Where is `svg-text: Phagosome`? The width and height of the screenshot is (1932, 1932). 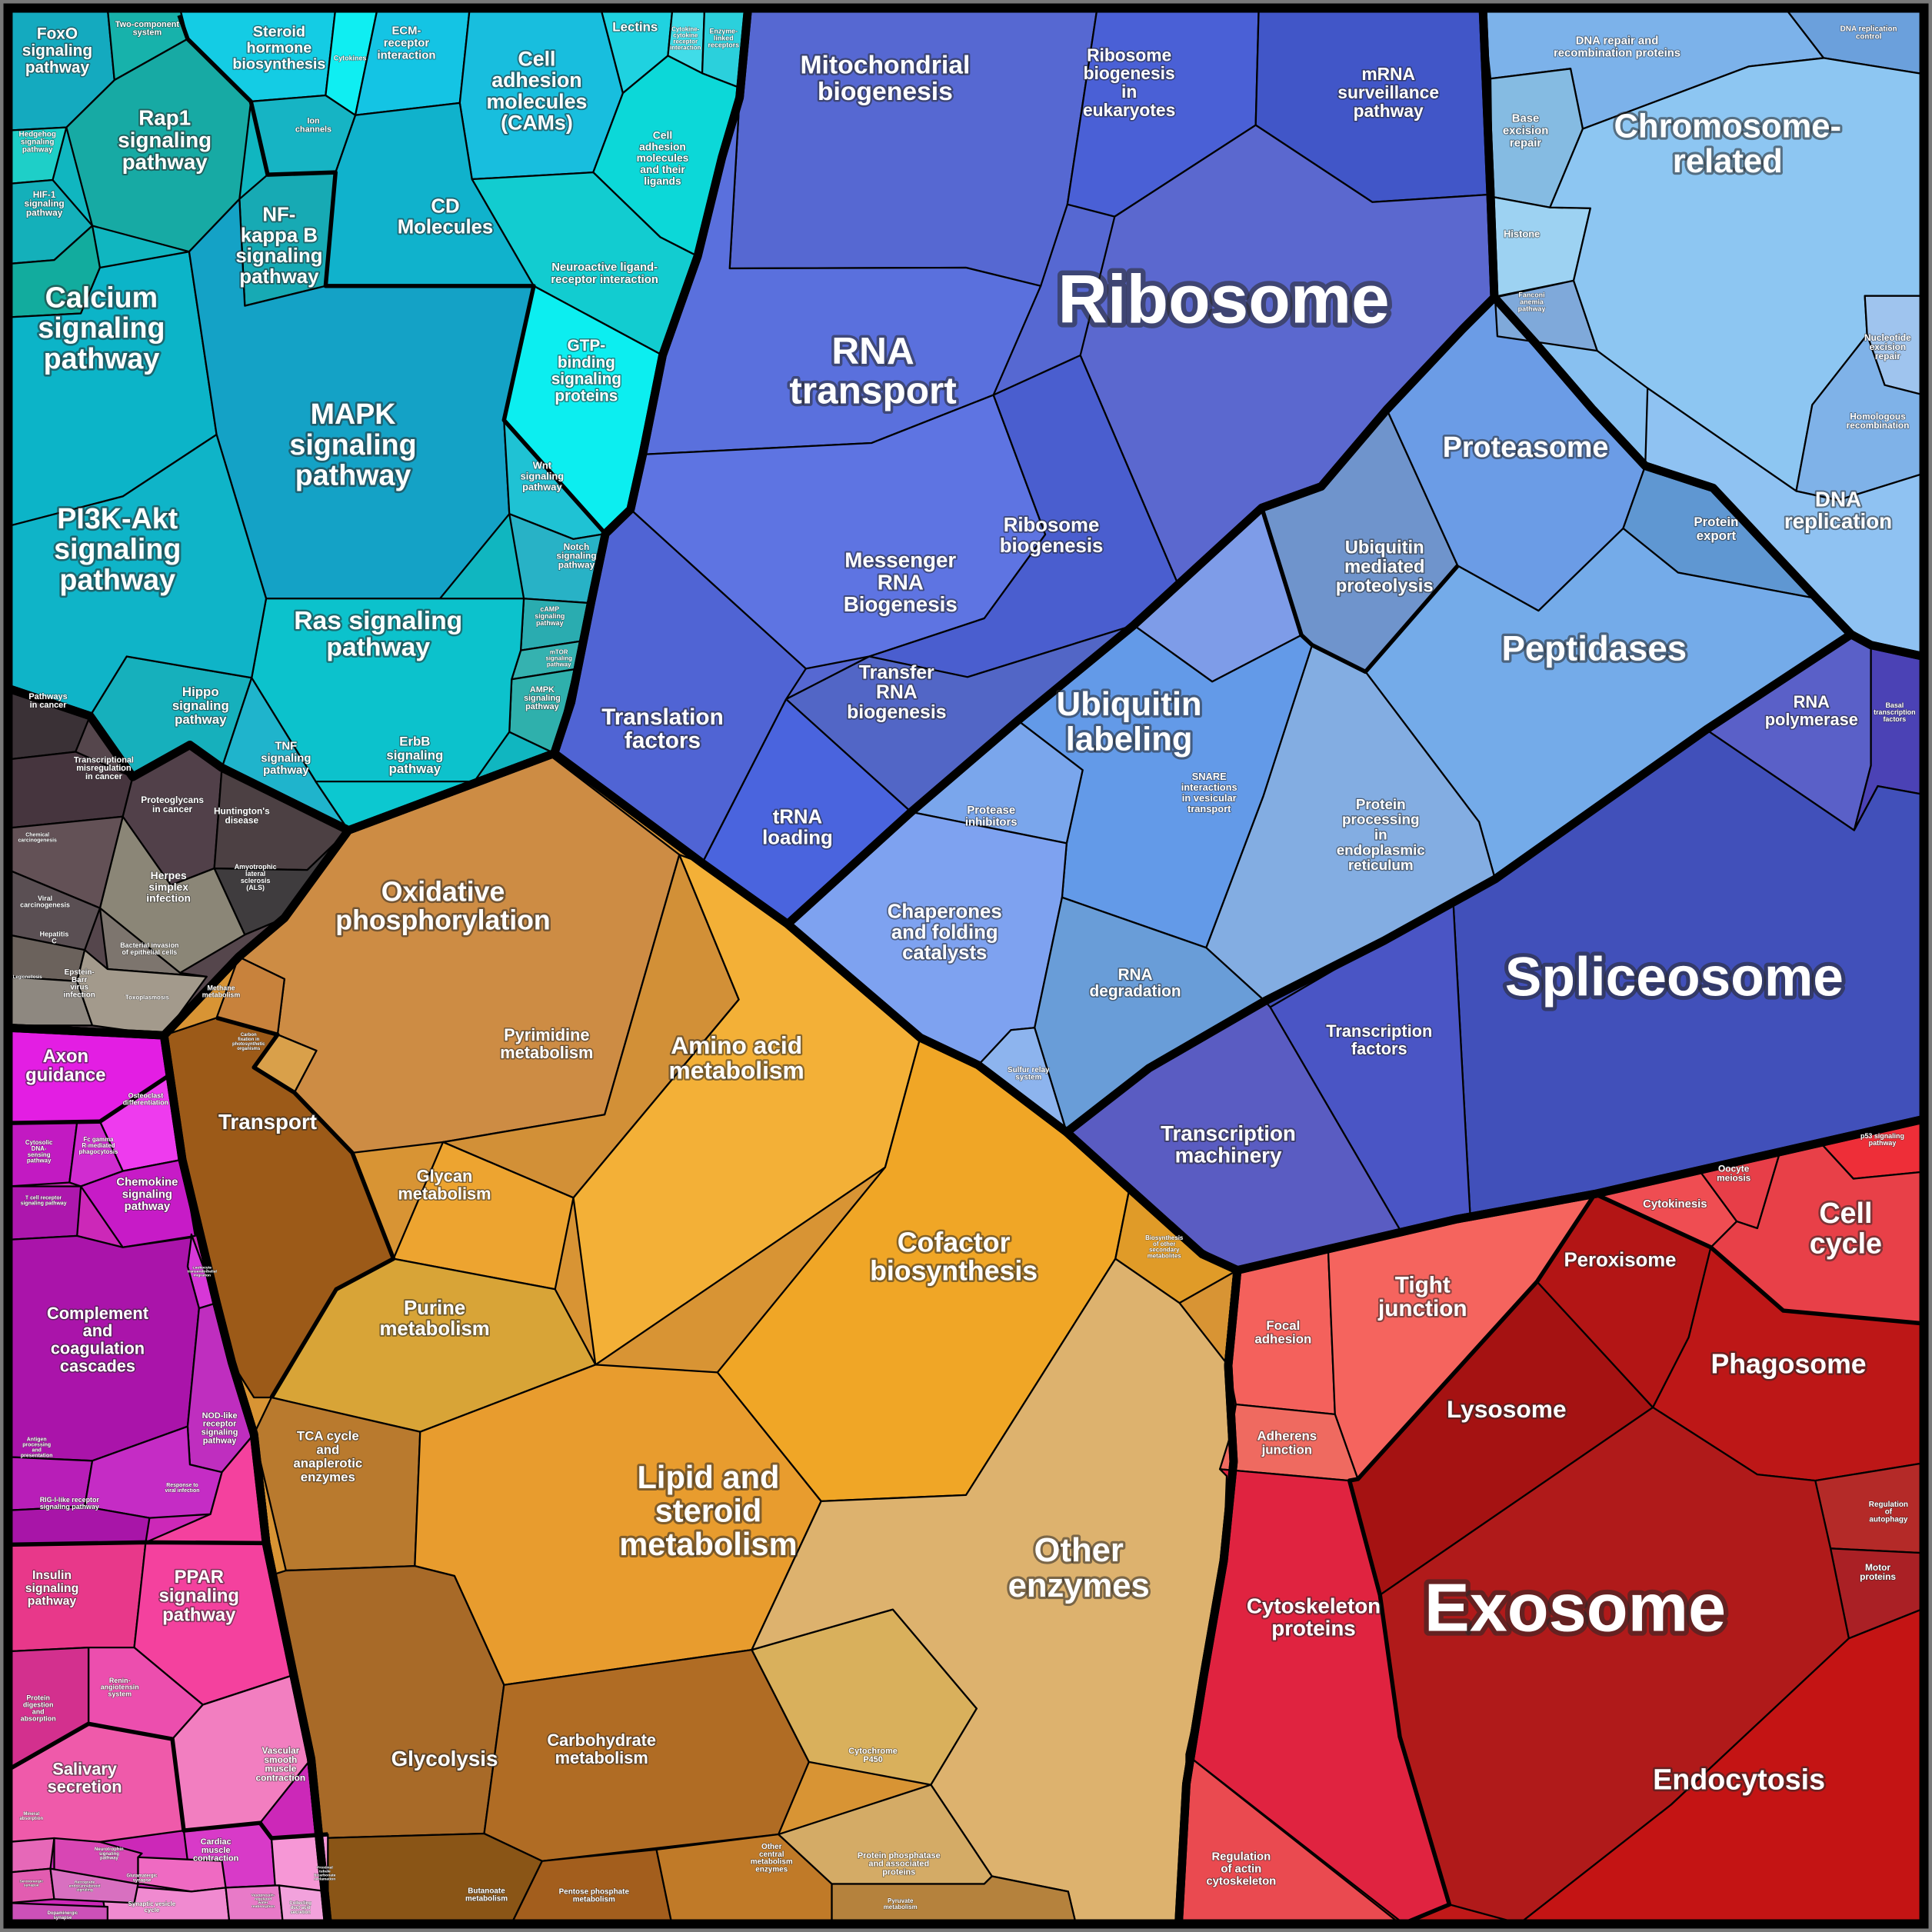 svg-text: Phagosome is located at coordinates (1788, 1363).